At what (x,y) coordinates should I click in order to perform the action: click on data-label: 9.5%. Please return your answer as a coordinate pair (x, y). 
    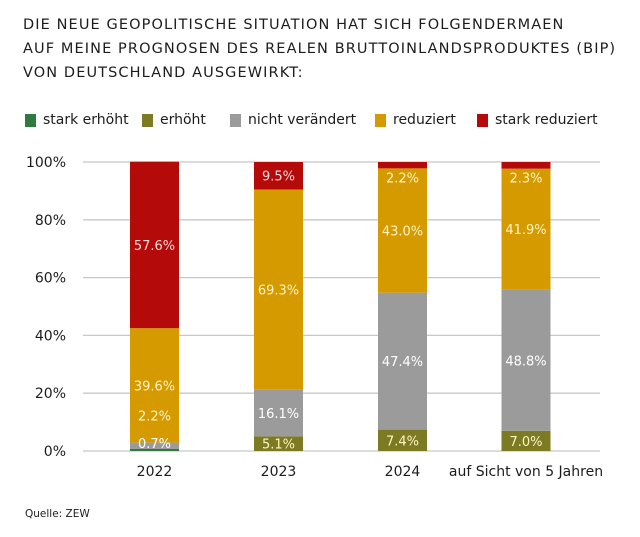
    Looking at the image, I should click on (278, 177).